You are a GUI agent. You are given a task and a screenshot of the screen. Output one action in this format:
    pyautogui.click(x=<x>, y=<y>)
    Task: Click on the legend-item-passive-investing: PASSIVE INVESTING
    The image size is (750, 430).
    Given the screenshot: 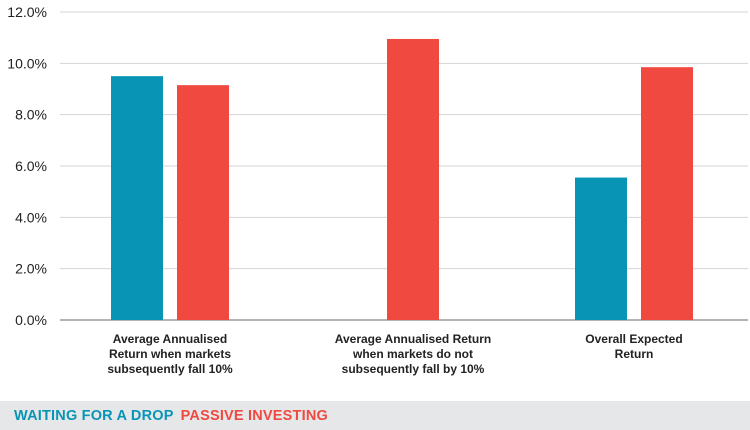 What is the action you would take?
    pyautogui.click(x=254, y=415)
    